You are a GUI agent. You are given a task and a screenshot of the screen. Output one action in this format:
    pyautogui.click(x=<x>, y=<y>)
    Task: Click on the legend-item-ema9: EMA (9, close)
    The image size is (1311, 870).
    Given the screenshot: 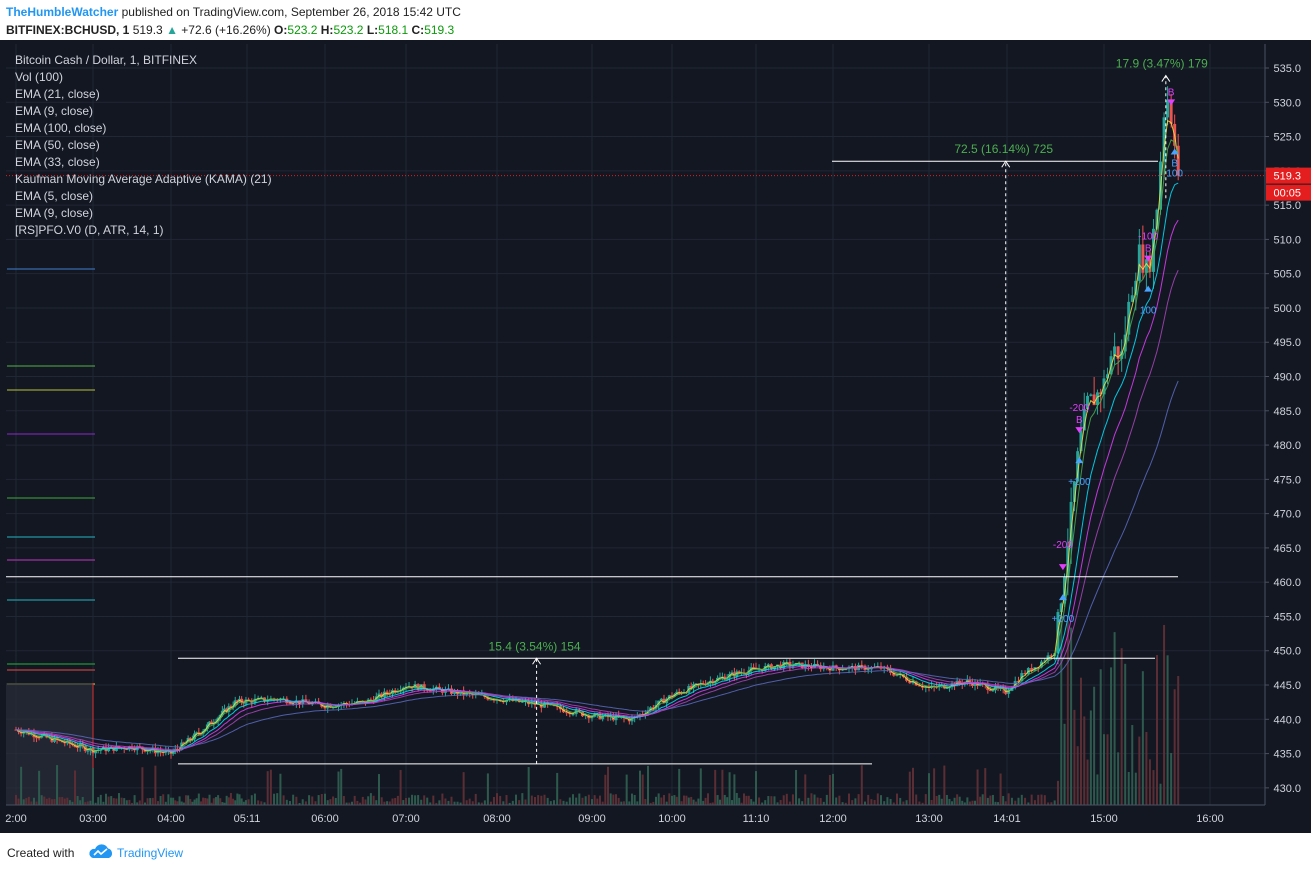 What is the action you would take?
    pyautogui.click(x=54, y=111)
    